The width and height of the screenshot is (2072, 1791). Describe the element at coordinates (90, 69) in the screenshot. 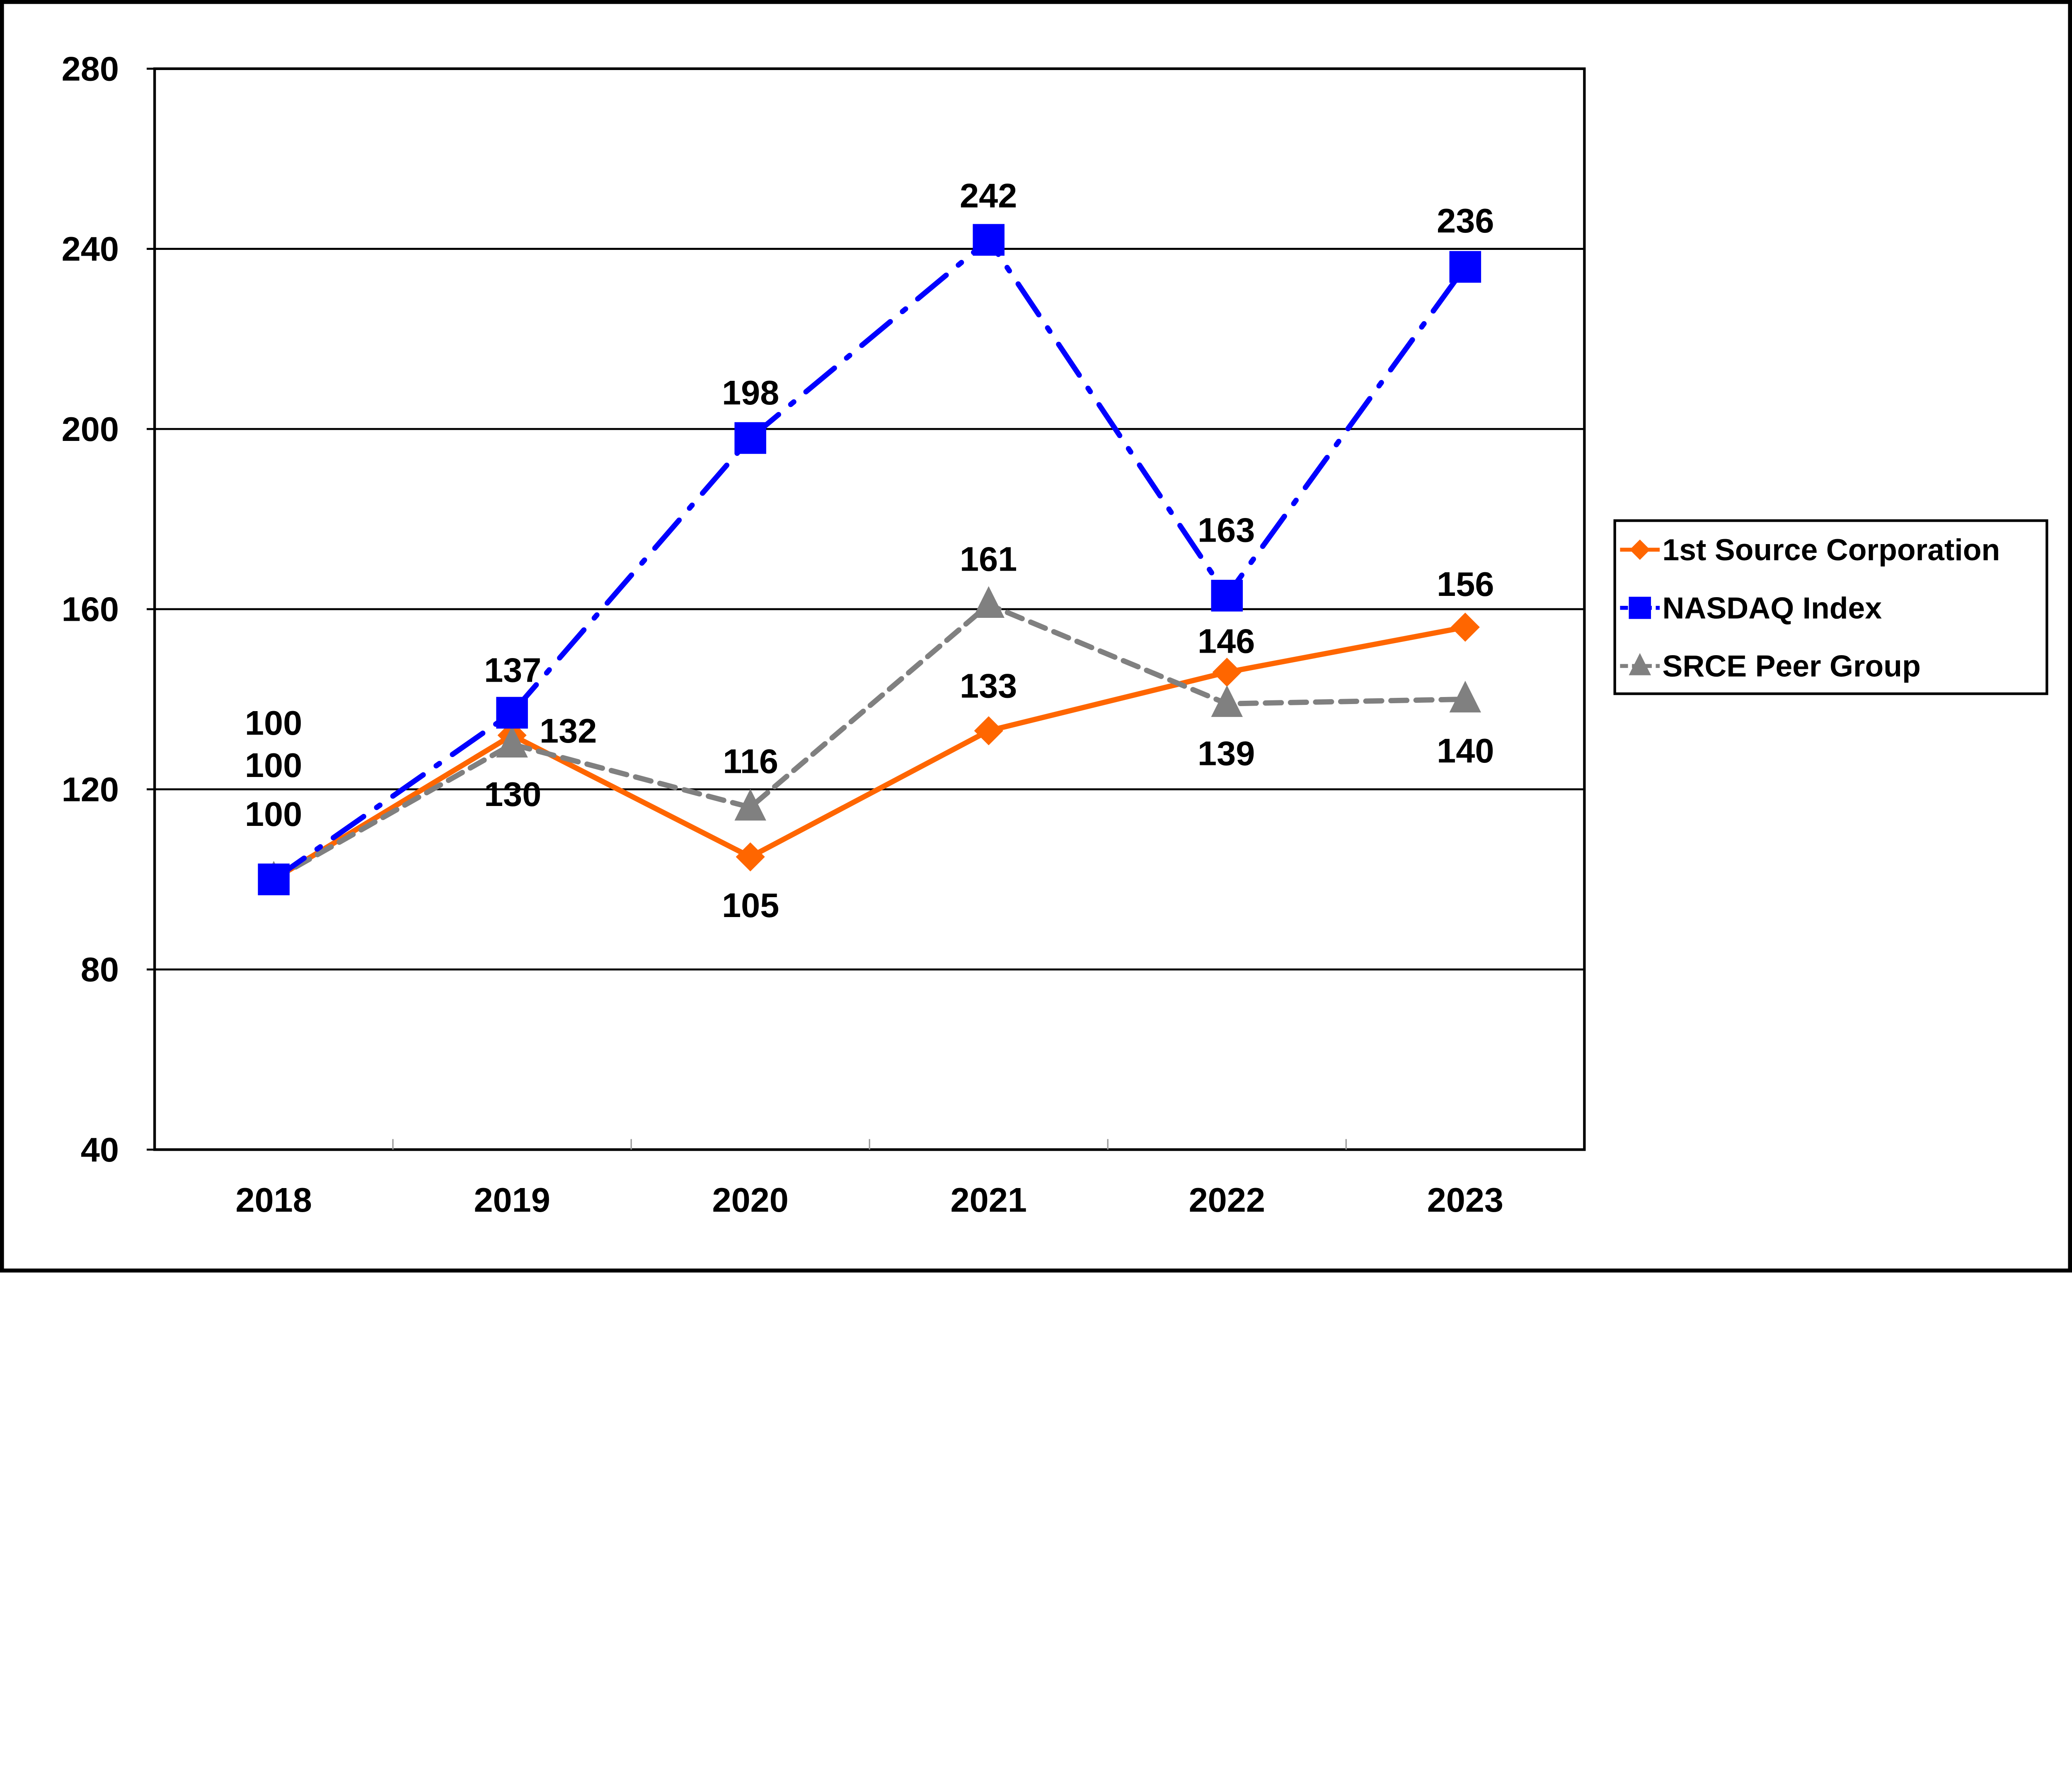

I see `y-tick-label: 280` at that location.